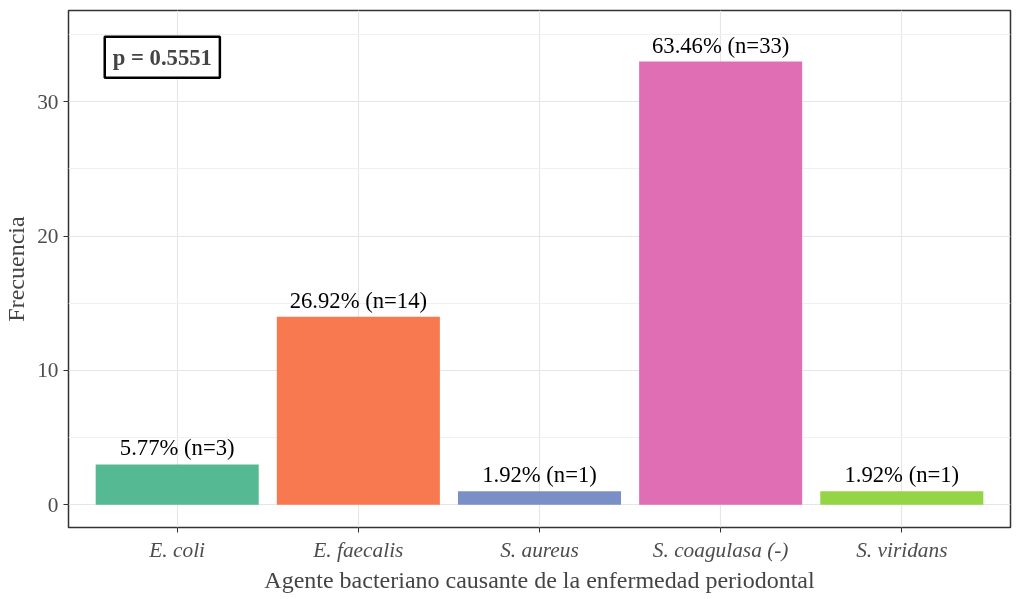  I want to click on data-label: 63.46% (n=33), so click(720, 45).